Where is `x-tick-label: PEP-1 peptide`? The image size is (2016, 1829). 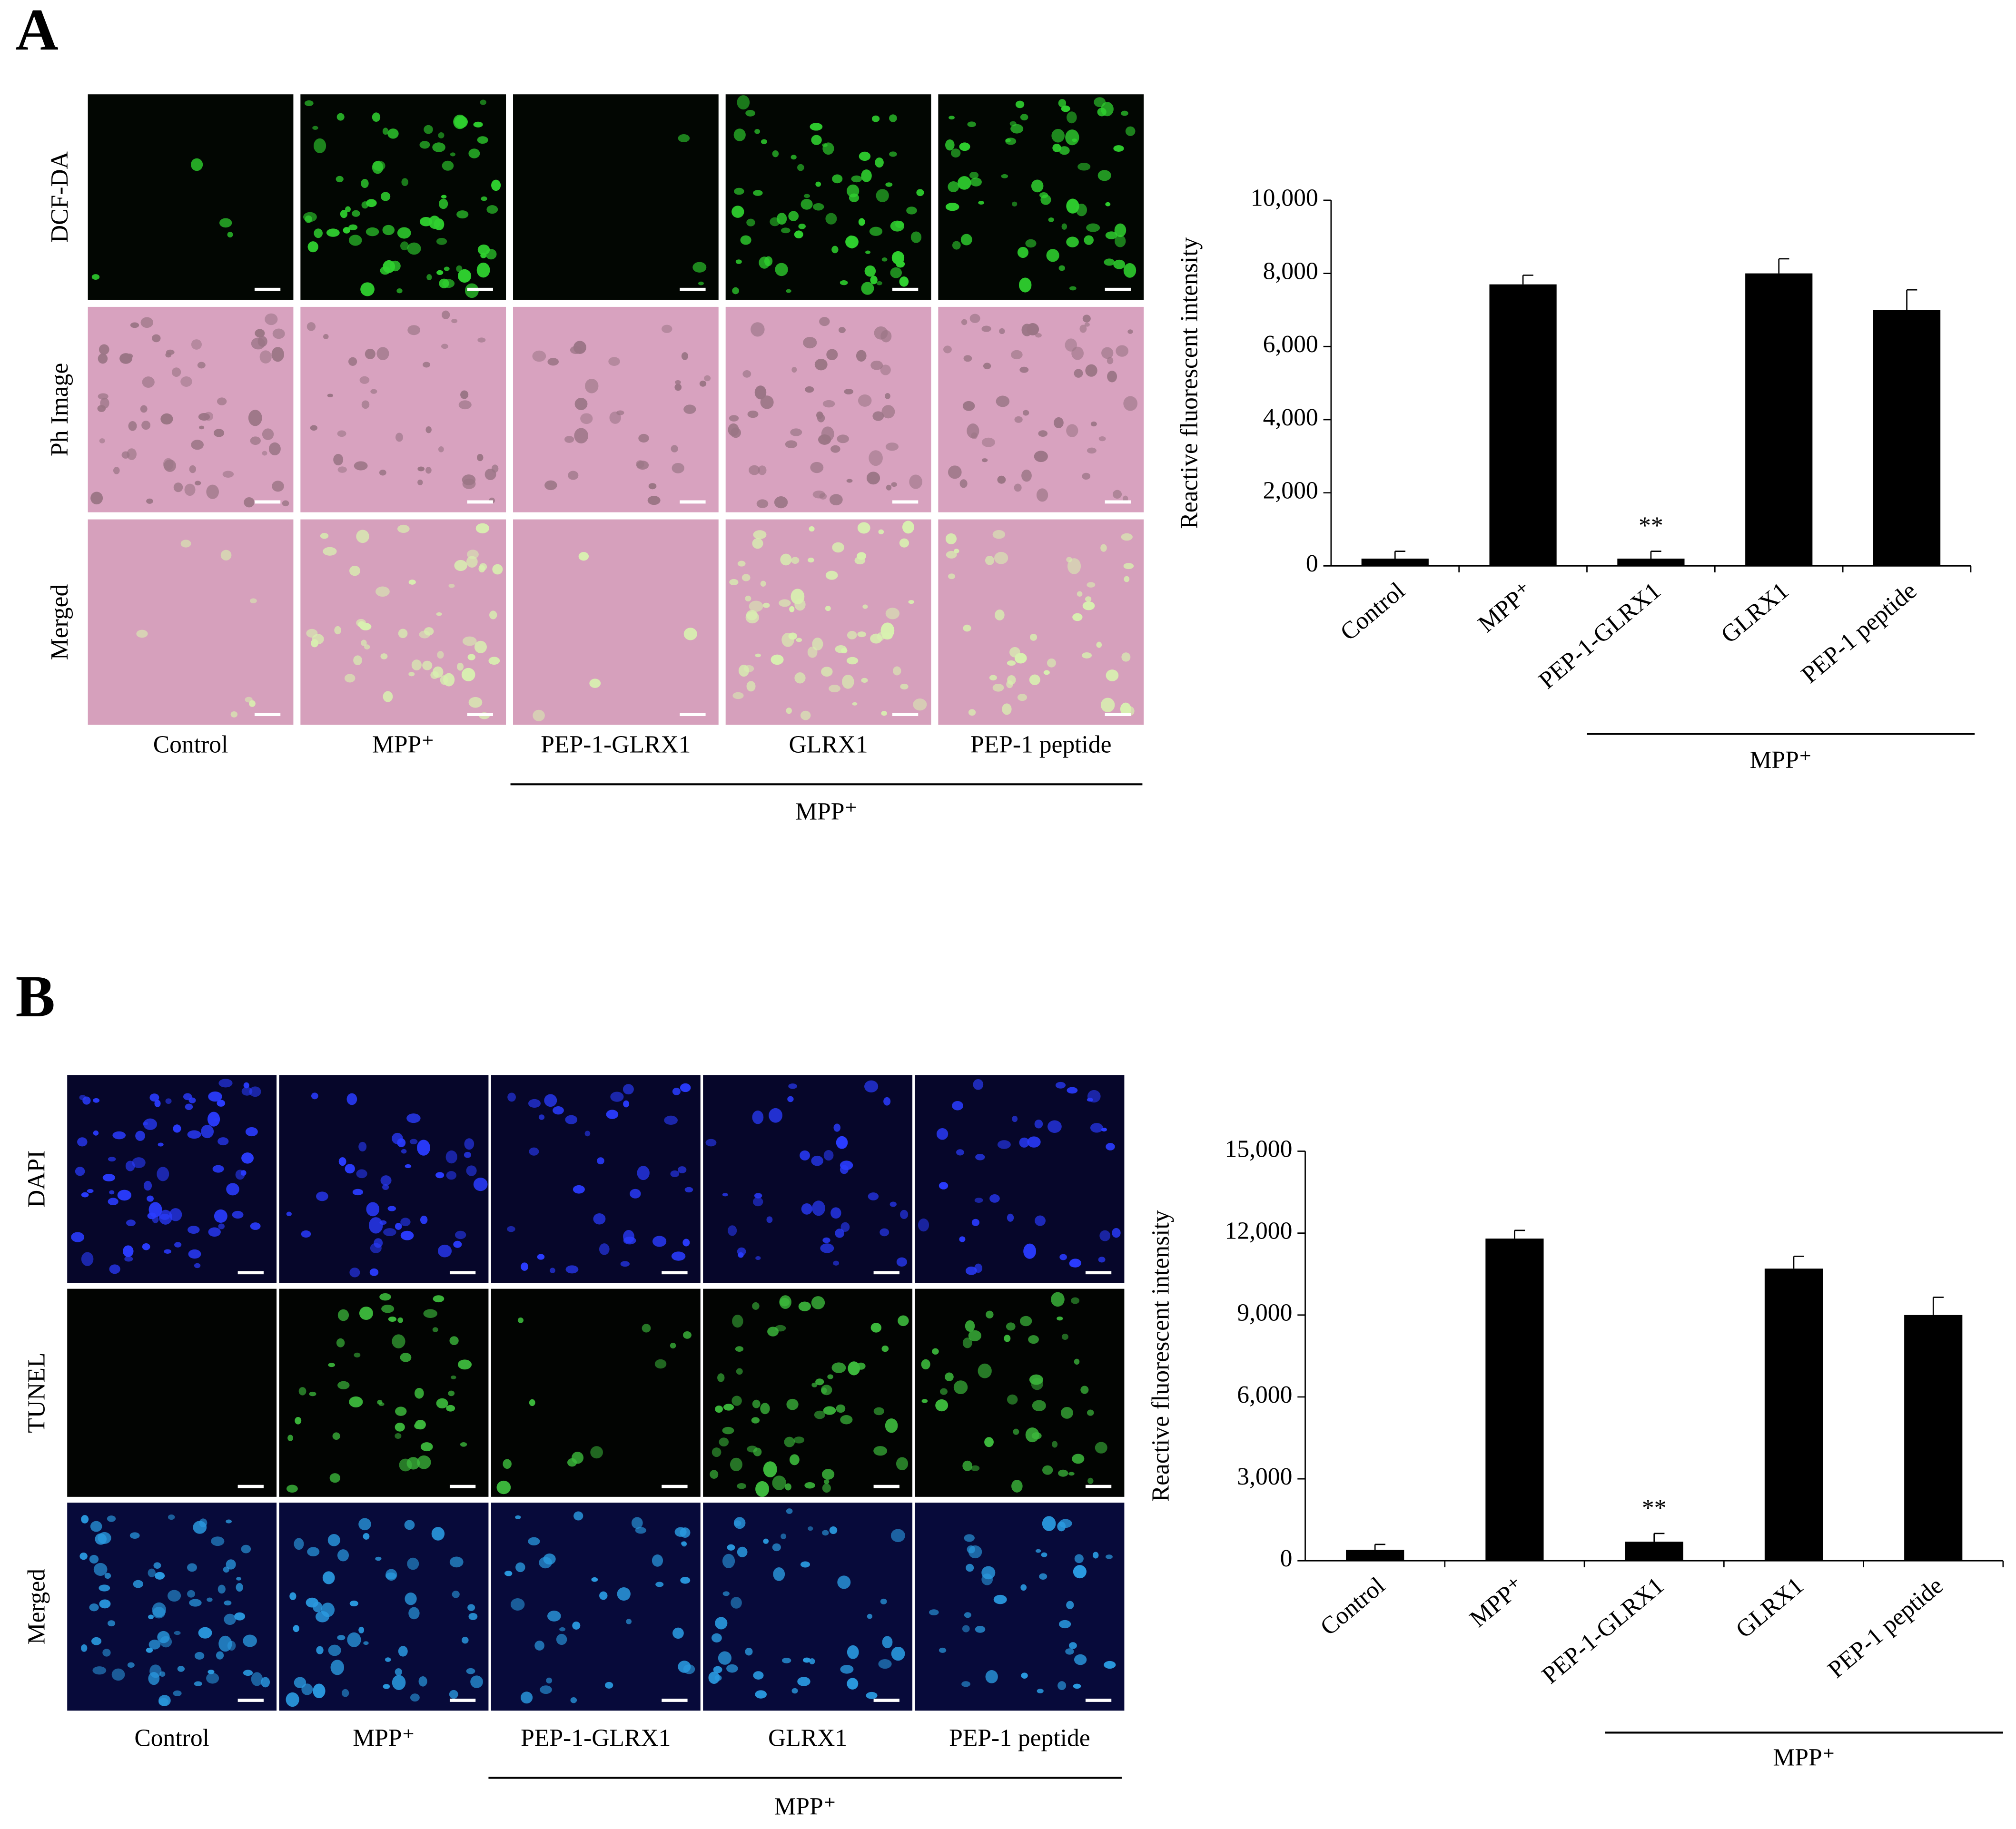
x-tick-label: PEP-1 peptide is located at coordinates (1859, 632).